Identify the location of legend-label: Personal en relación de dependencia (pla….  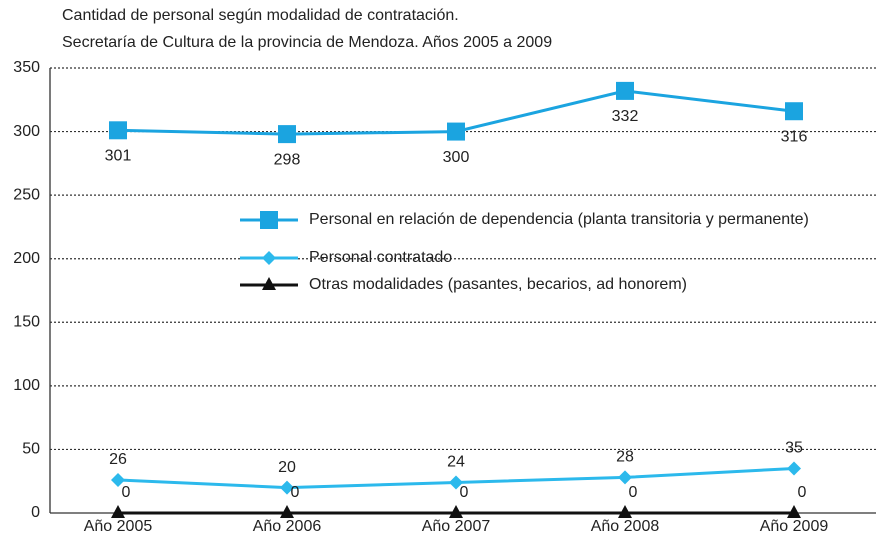
(559, 219).